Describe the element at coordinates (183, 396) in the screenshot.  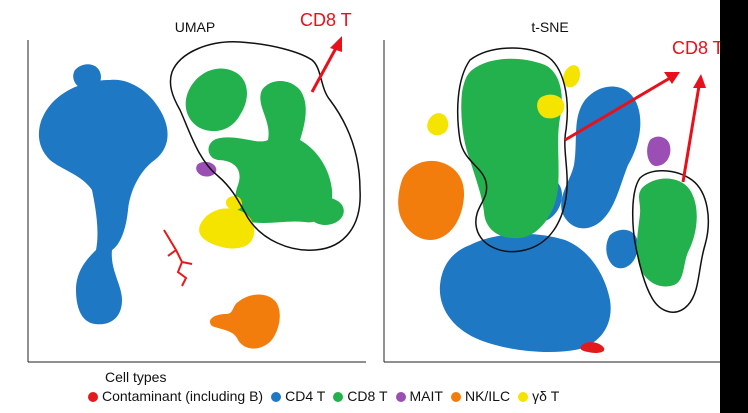
I see `legend-label: Contaminant (including B)` at that location.